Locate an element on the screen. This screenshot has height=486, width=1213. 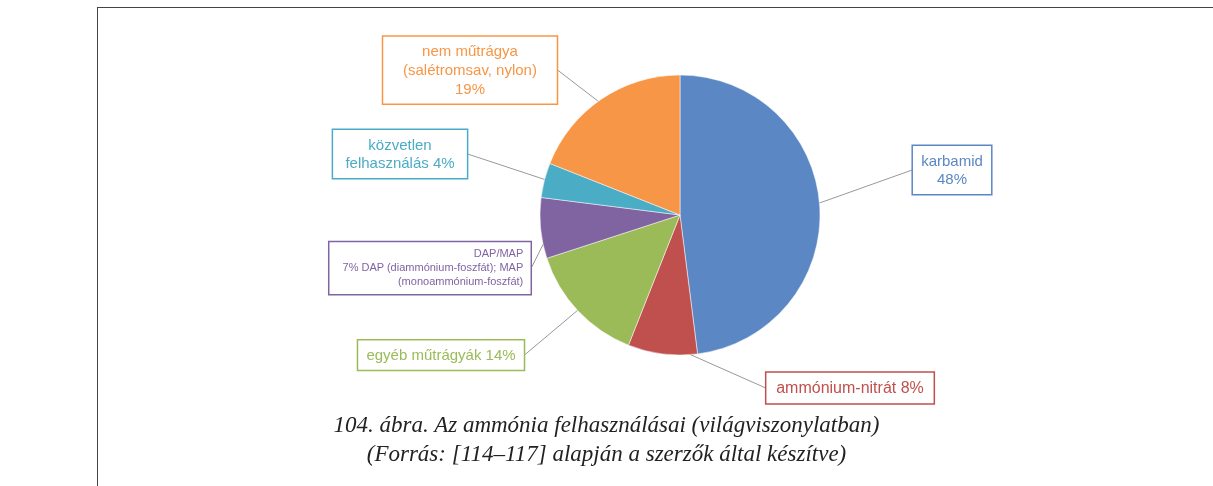
slice-label: egyéb műtrágyák 14% is located at coordinates (441, 354).